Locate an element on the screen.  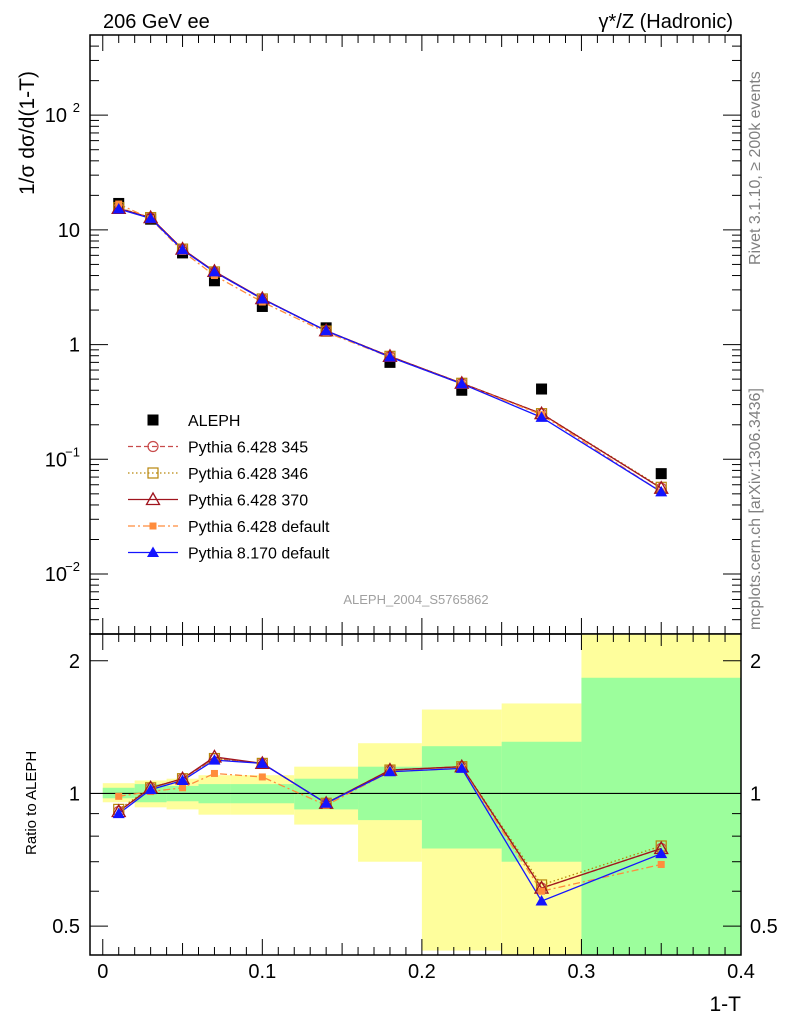
legend-marker-data is located at coordinates (153, 420).